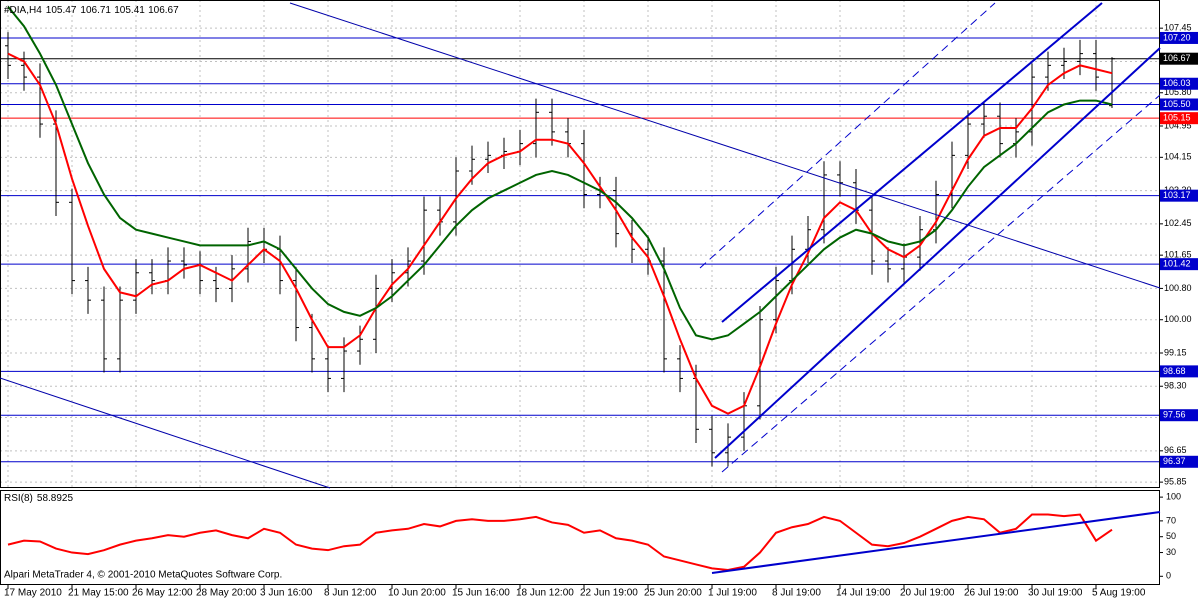 The image size is (1200, 600). Describe the element at coordinates (673, 593) in the screenshot. I see `x-tick-label: 25 Jun 20:00` at that location.